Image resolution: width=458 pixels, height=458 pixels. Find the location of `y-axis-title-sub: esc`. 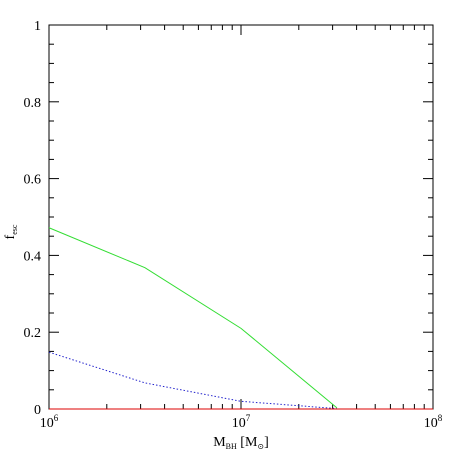

y-axis-title-sub: esc is located at coordinates (14, 229).